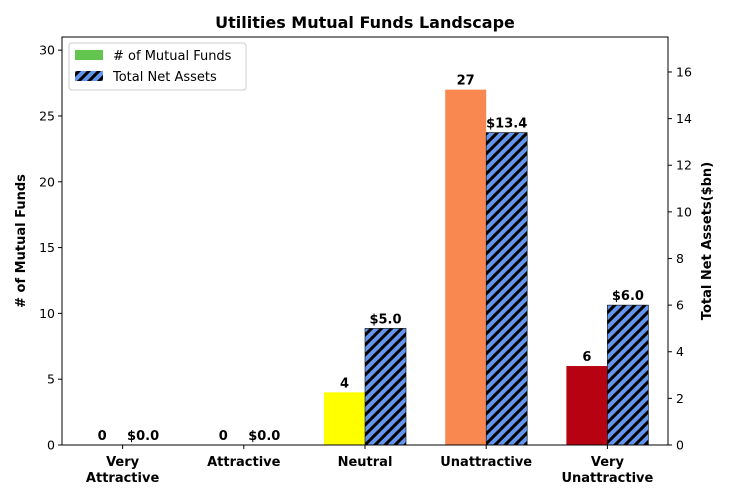  What do you see at coordinates (385, 319) in the screenshot?
I see `data-label-assets: $5.0` at bounding box center [385, 319].